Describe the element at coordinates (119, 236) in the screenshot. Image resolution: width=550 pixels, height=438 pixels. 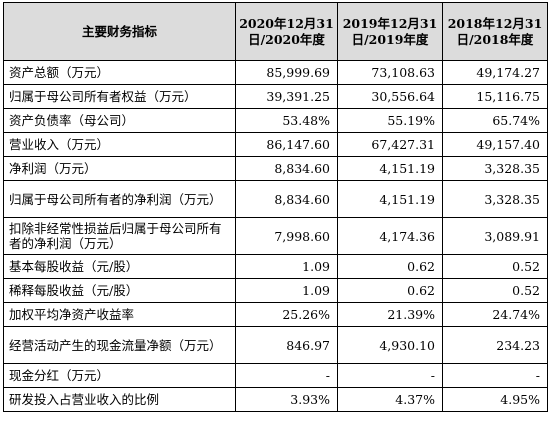
I see `row-label: 扣除非经常性损益后归属于母公司所有者的净利润（万元）` at that location.